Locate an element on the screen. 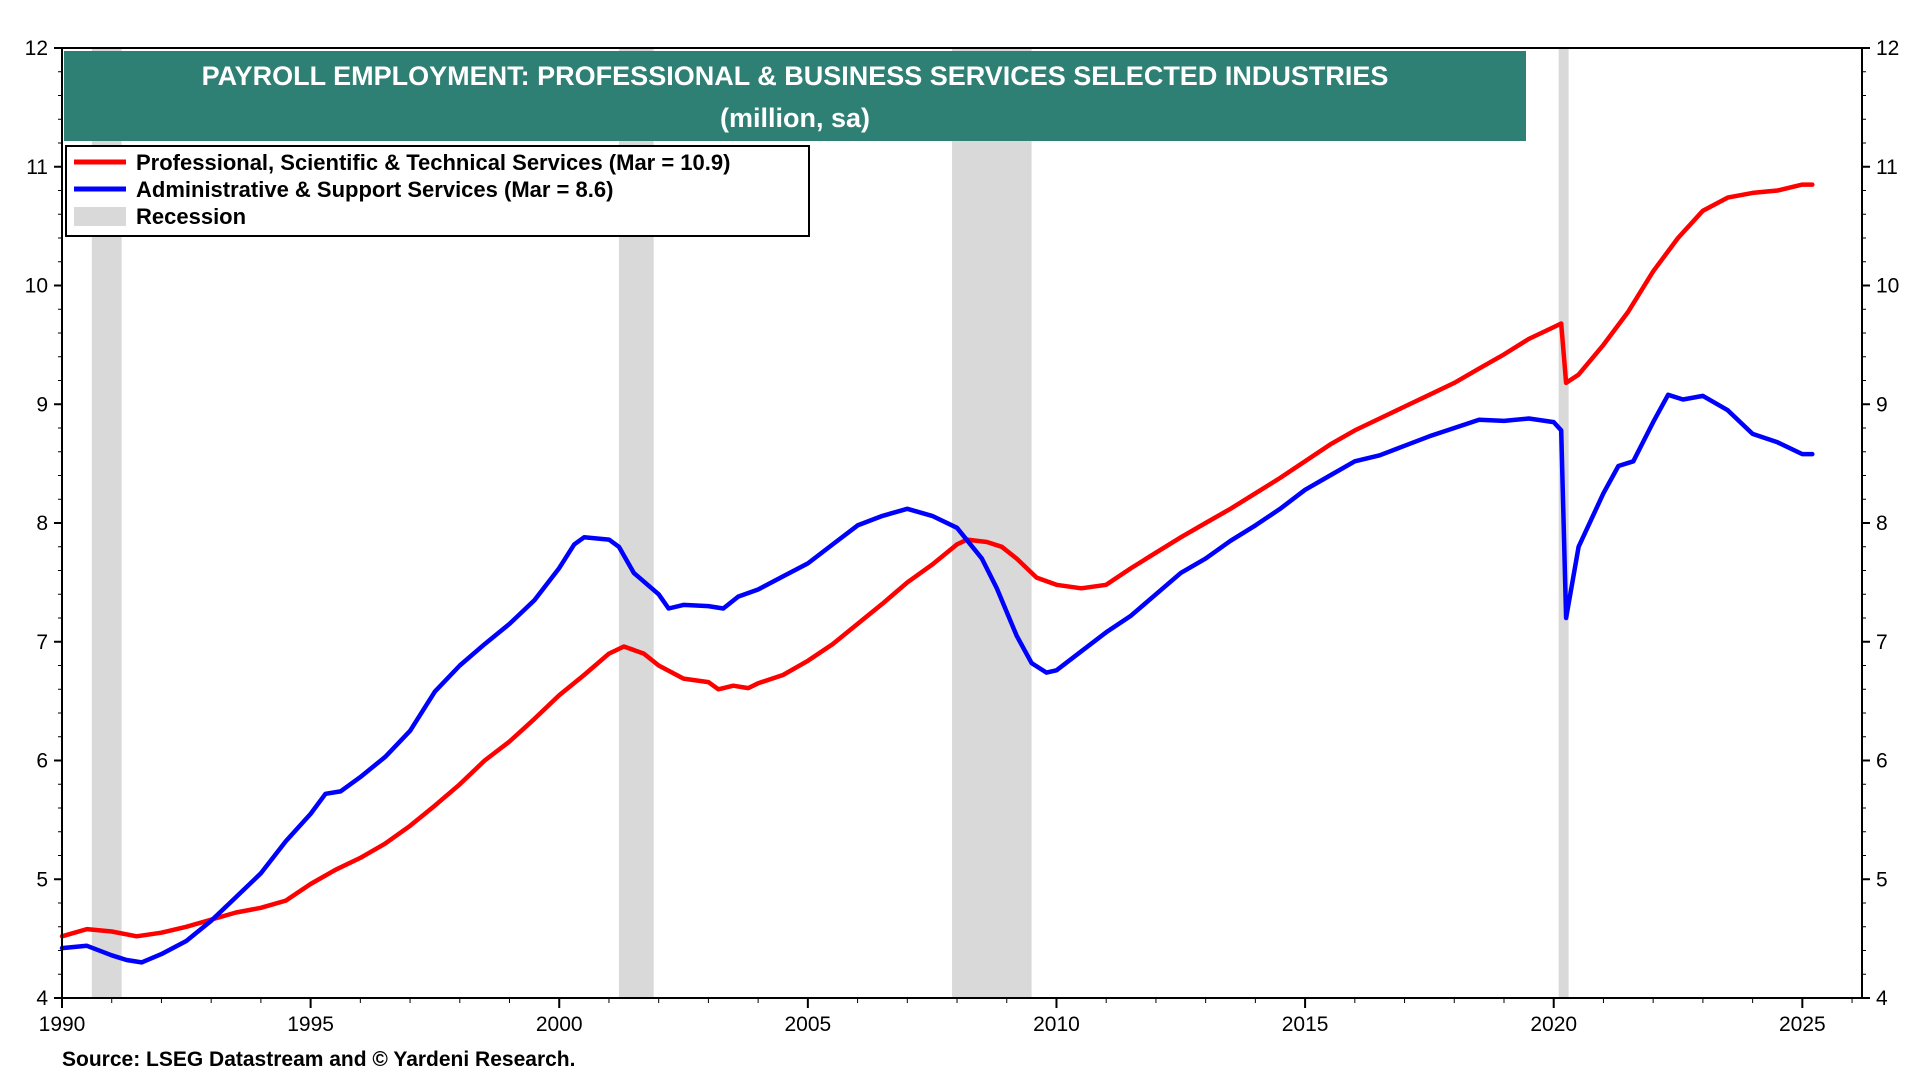 The image size is (1920, 1080). x-tick-label-2025: 2025 is located at coordinates (1802, 1024).